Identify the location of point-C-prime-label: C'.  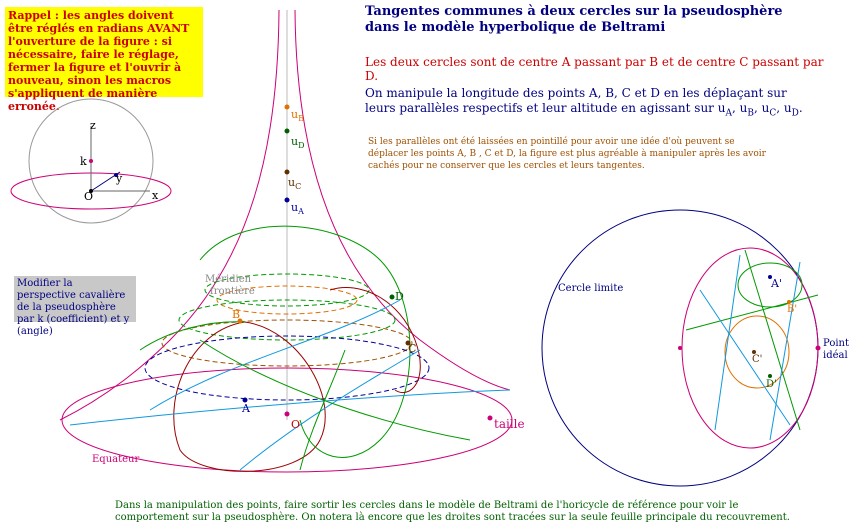
(757, 359).